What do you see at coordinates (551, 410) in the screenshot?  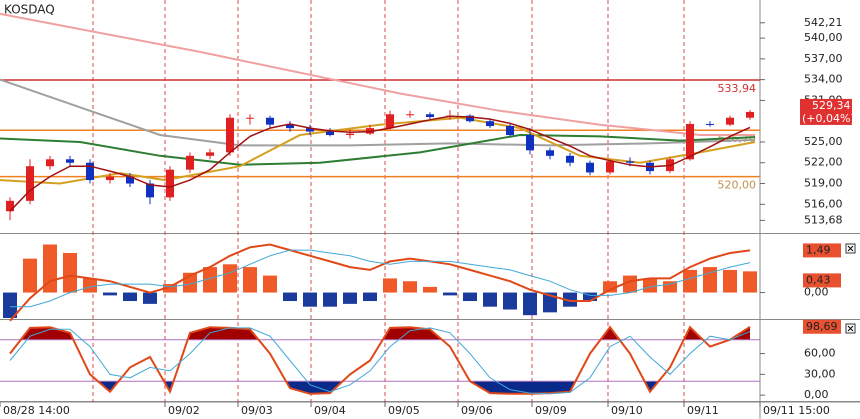 I see `x-tick-label: 09/09` at bounding box center [551, 410].